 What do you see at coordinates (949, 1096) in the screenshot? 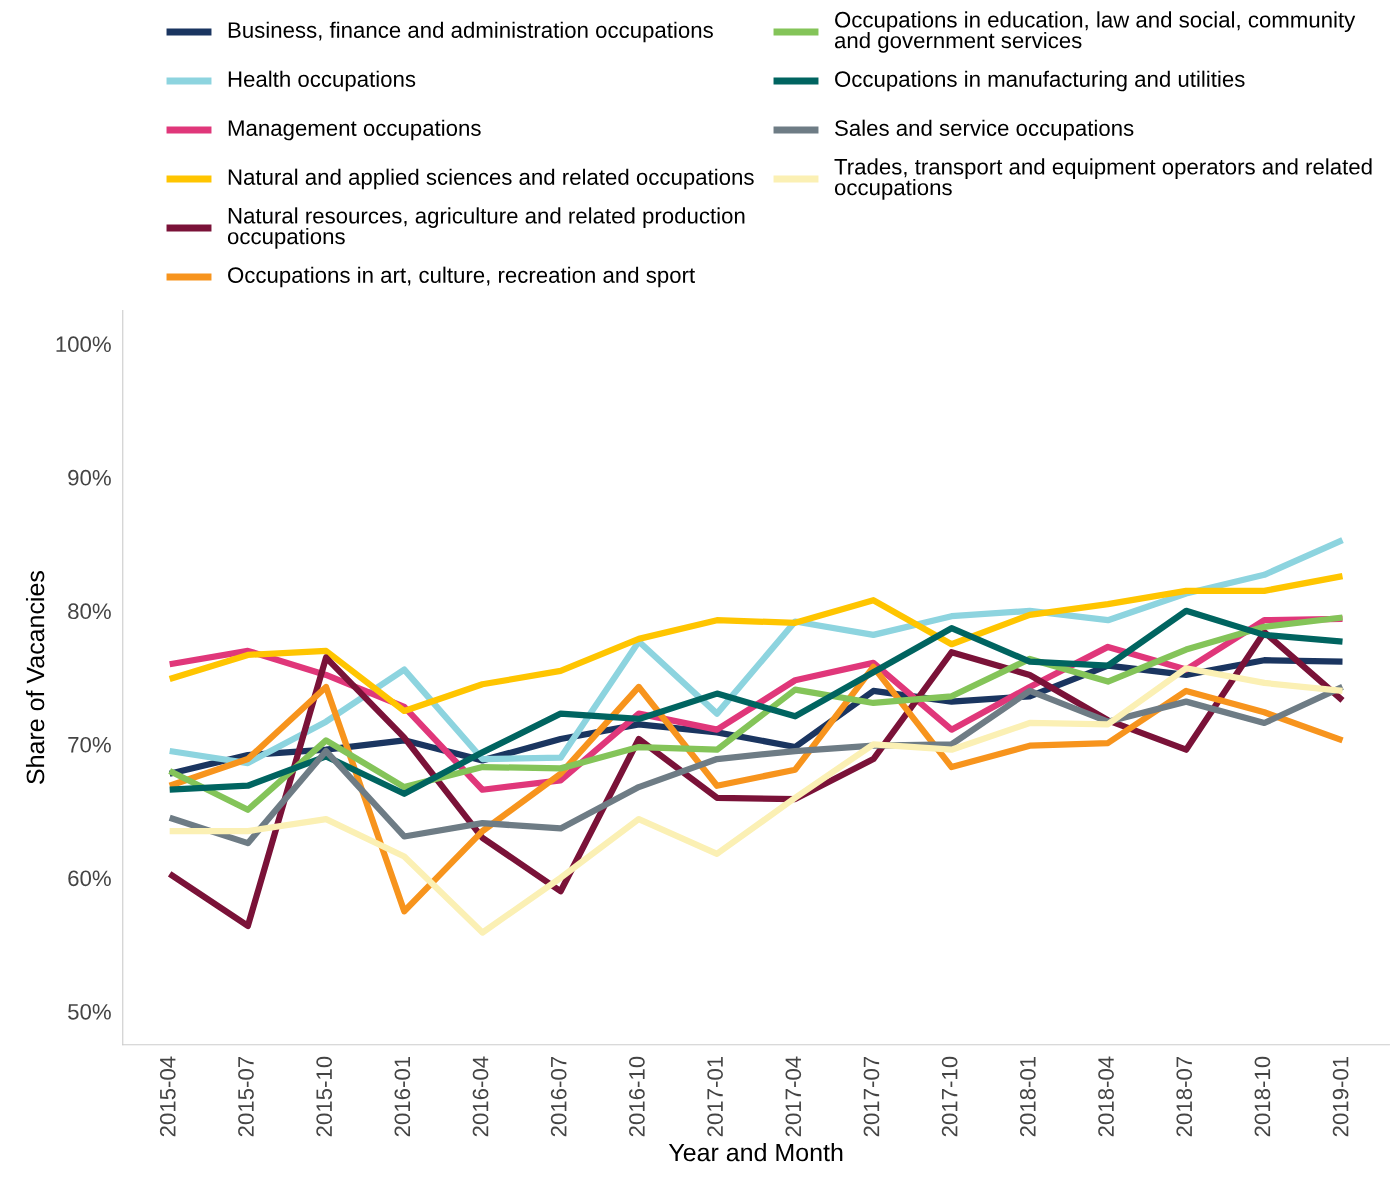
I see `x-tick-label: 2017-10` at bounding box center [949, 1096].